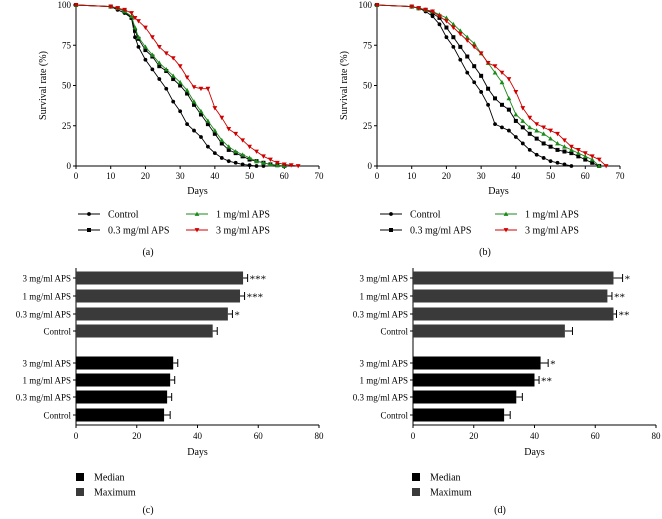 The height and width of the screenshot is (519, 662). I want to click on panel-label: (a), so click(147, 252).